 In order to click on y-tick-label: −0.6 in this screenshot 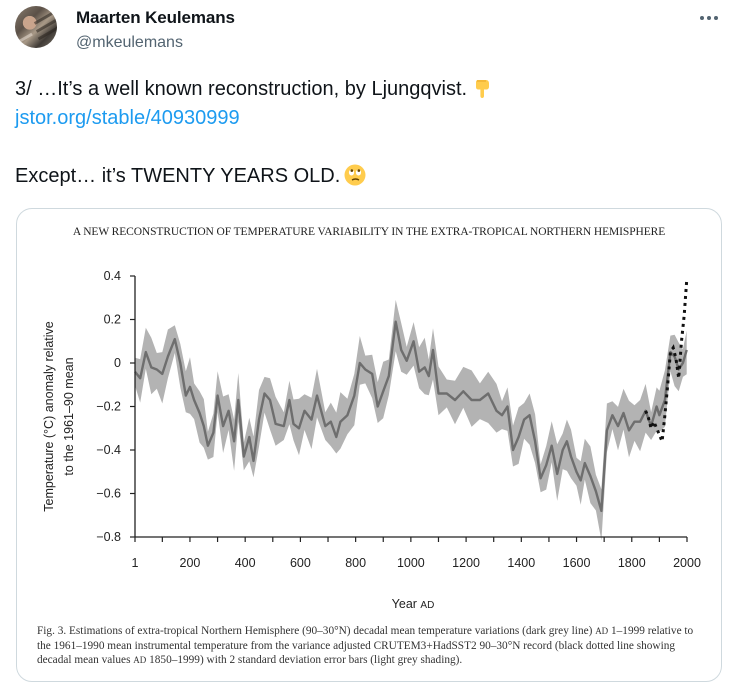, I will do `click(108, 494)`.